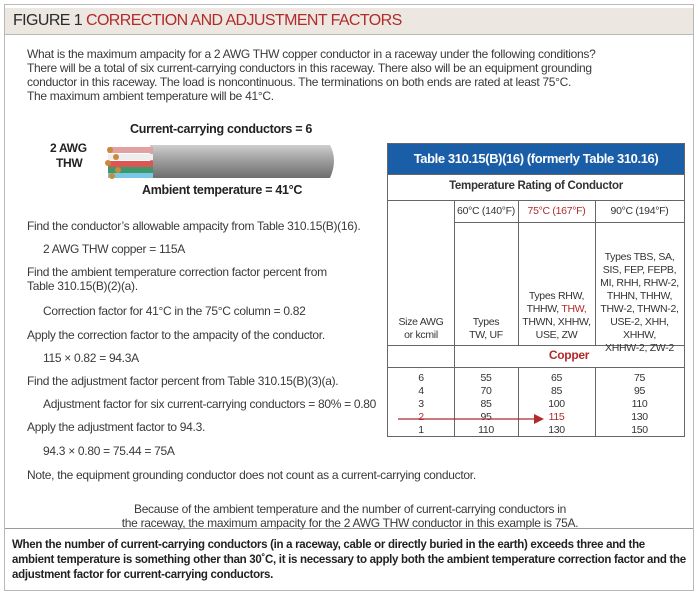 The height and width of the screenshot is (596, 700). What do you see at coordinates (556, 378) in the screenshot?
I see `table-cell: 65` at bounding box center [556, 378].